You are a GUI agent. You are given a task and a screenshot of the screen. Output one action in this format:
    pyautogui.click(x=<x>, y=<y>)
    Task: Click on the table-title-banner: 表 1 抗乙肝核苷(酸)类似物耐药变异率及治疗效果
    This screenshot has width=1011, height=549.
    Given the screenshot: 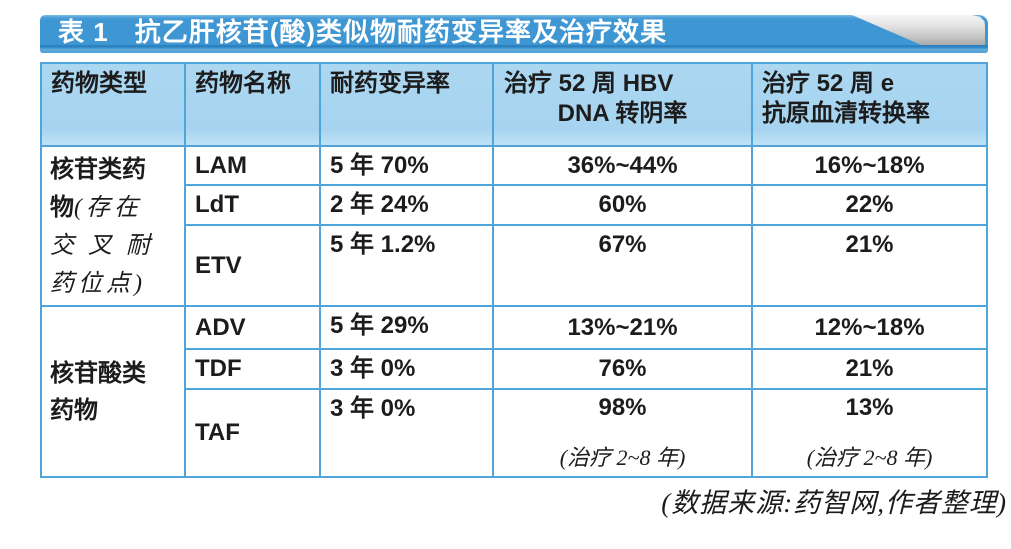 What is the action you would take?
    pyautogui.click(x=514, y=34)
    